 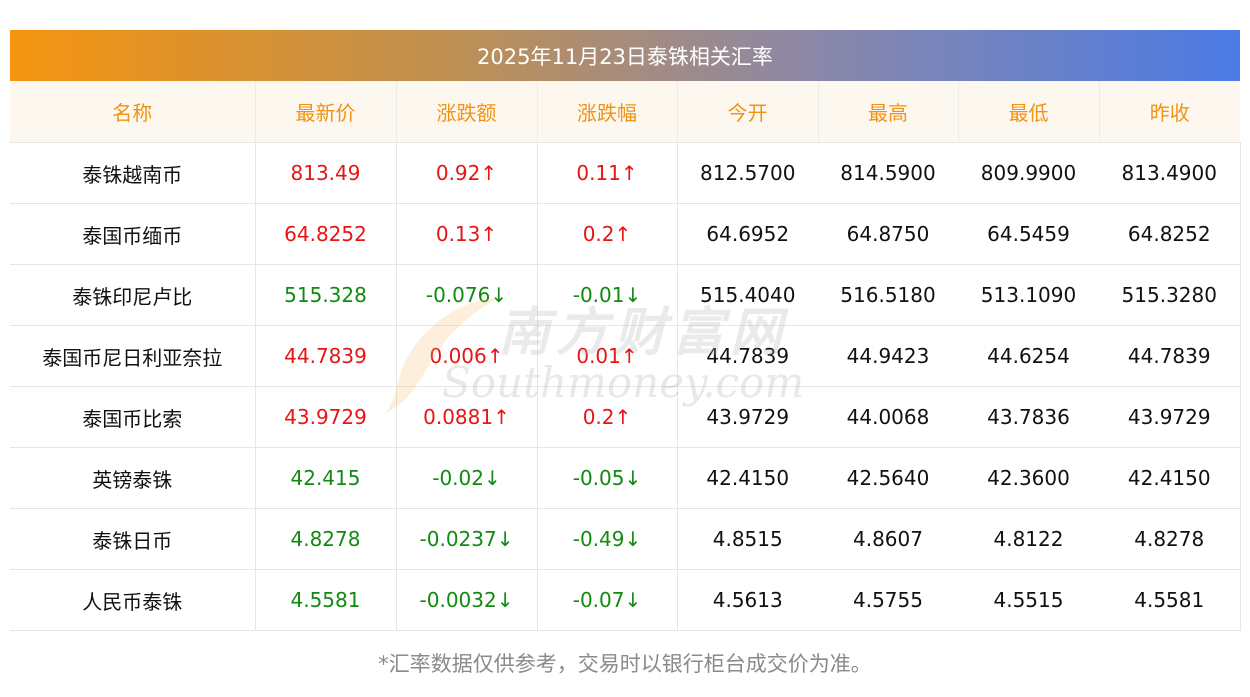 What do you see at coordinates (747, 295) in the screenshot?
I see `cell-open: 515.4040` at bounding box center [747, 295].